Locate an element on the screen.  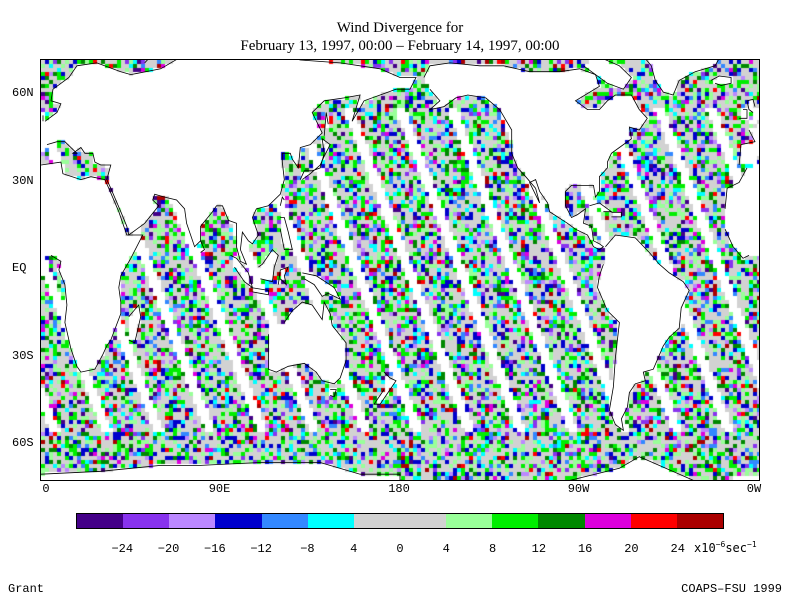
color-scale-label-3: −12 is located at coordinates (261, 549).